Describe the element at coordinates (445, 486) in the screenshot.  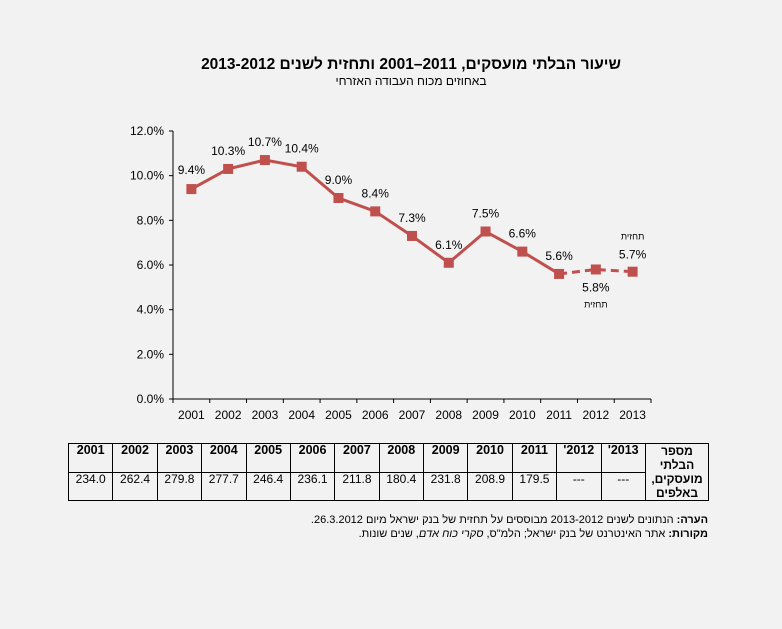
I see `table-value-cell: 231.8` at that location.